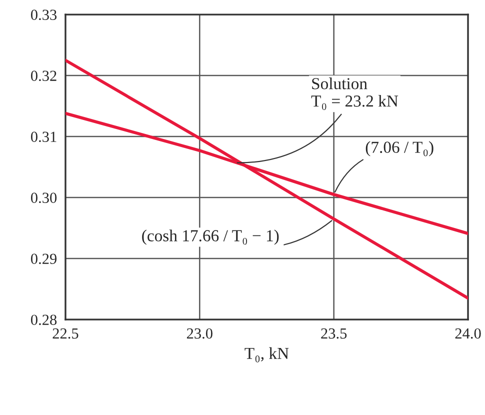 The width and height of the screenshot is (485, 415). What do you see at coordinates (334, 333) in the screenshot?
I see `x-tick-label: 23.5` at bounding box center [334, 333].